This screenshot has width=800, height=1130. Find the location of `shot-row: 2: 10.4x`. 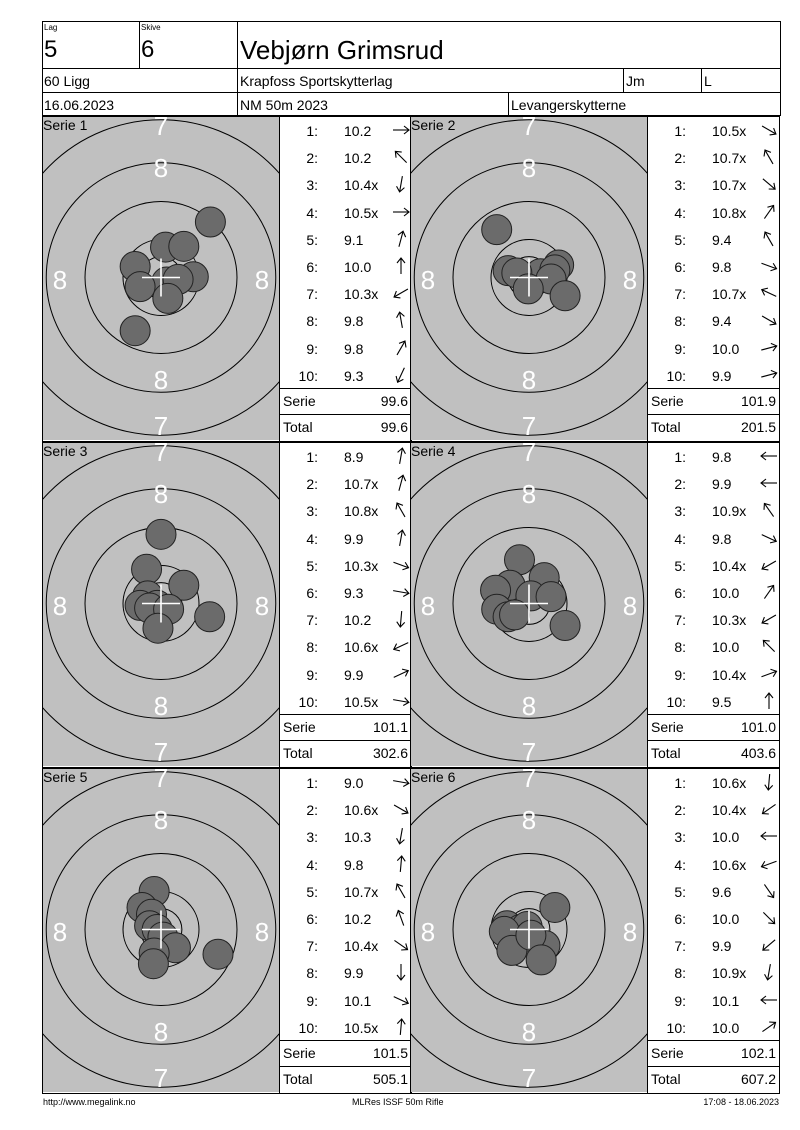

shot-row: 2: 10.4x is located at coordinates (714, 809).